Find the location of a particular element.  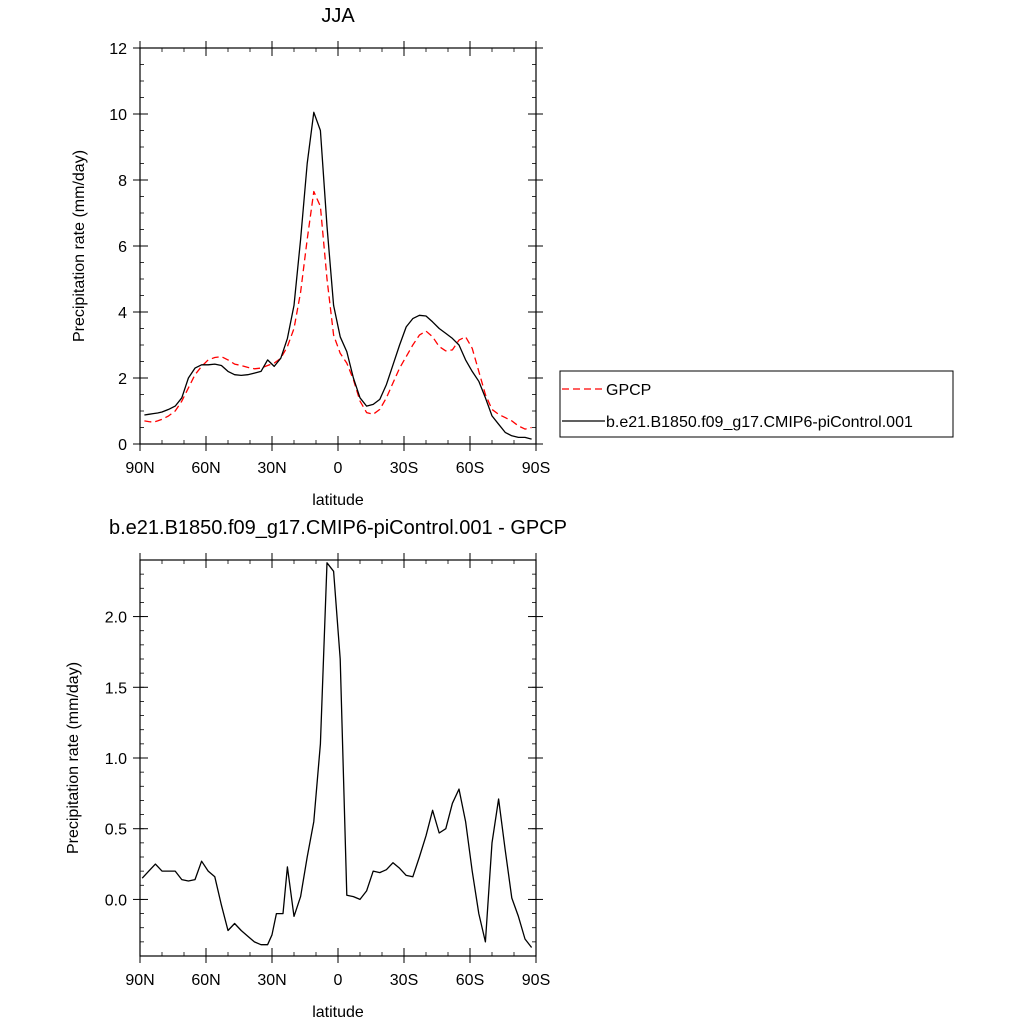

top-y-tick-label: 0 is located at coordinates (122, 445).